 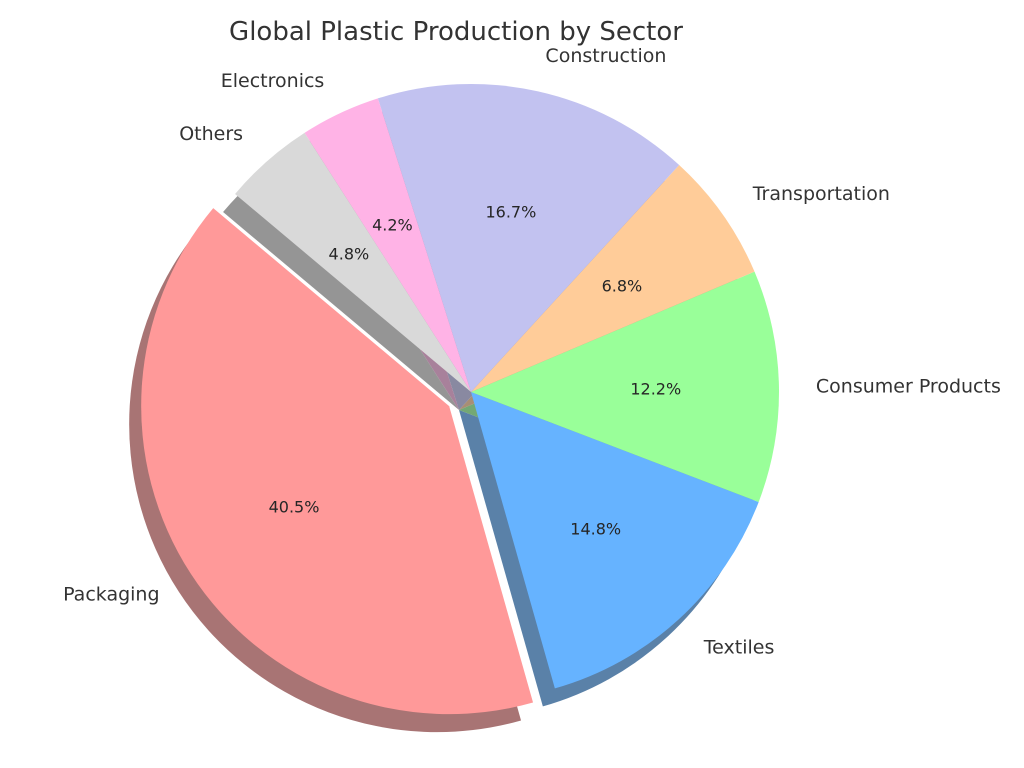 I want to click on slice-consumer-products, so click(x=625, y=386).